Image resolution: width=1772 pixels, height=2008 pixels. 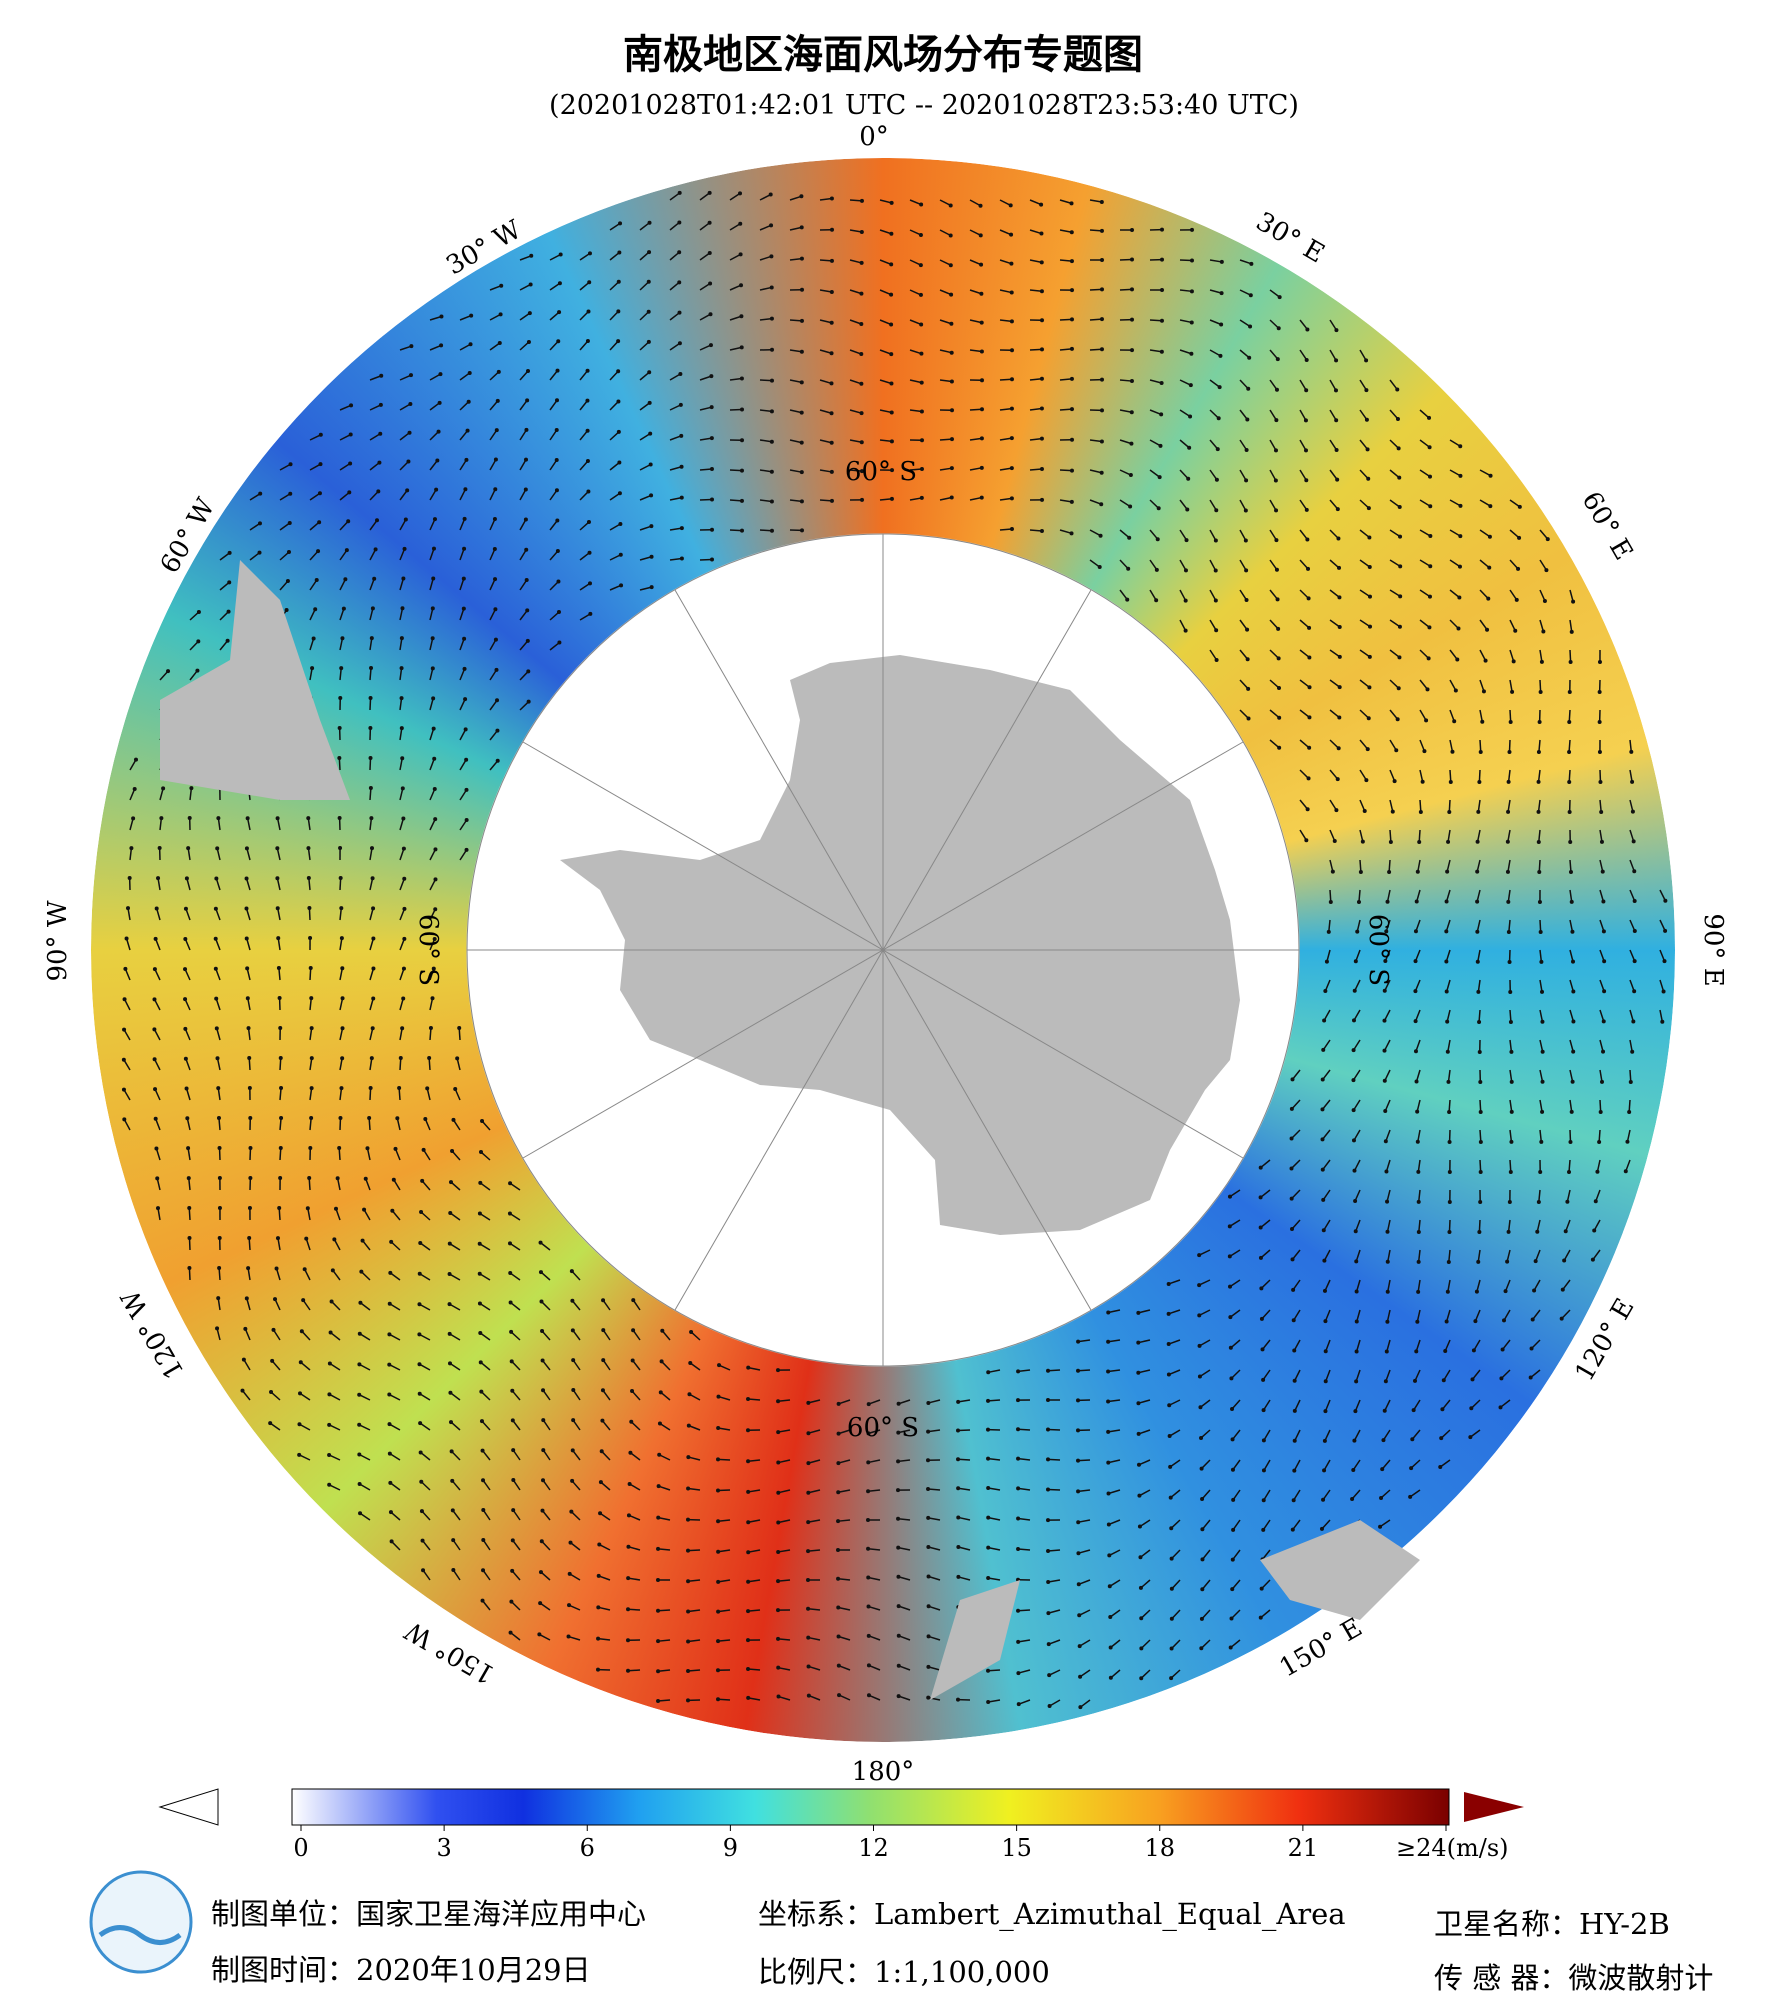 What do you see at coordinates (58, 940) in the screenshot?
I see `lon-label: 90° W` at bounding box center [58, 940].